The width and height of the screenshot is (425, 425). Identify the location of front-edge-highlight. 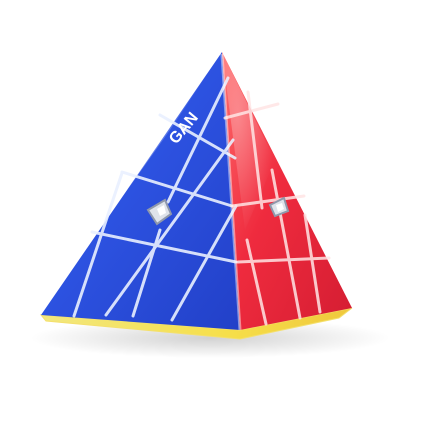
(231, 192).